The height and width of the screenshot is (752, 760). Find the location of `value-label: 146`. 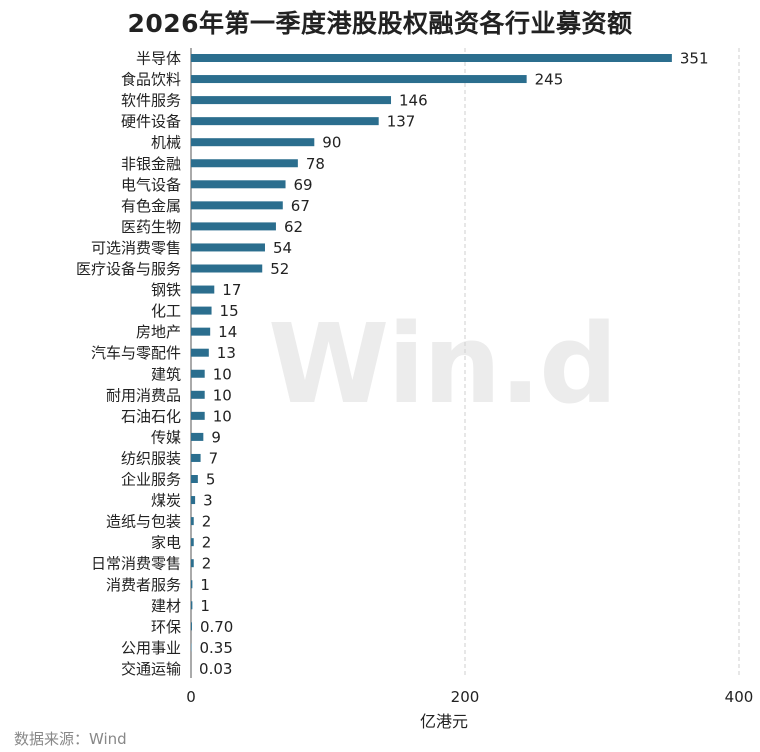

value-label: 146 is located at coordinates (413, 101).